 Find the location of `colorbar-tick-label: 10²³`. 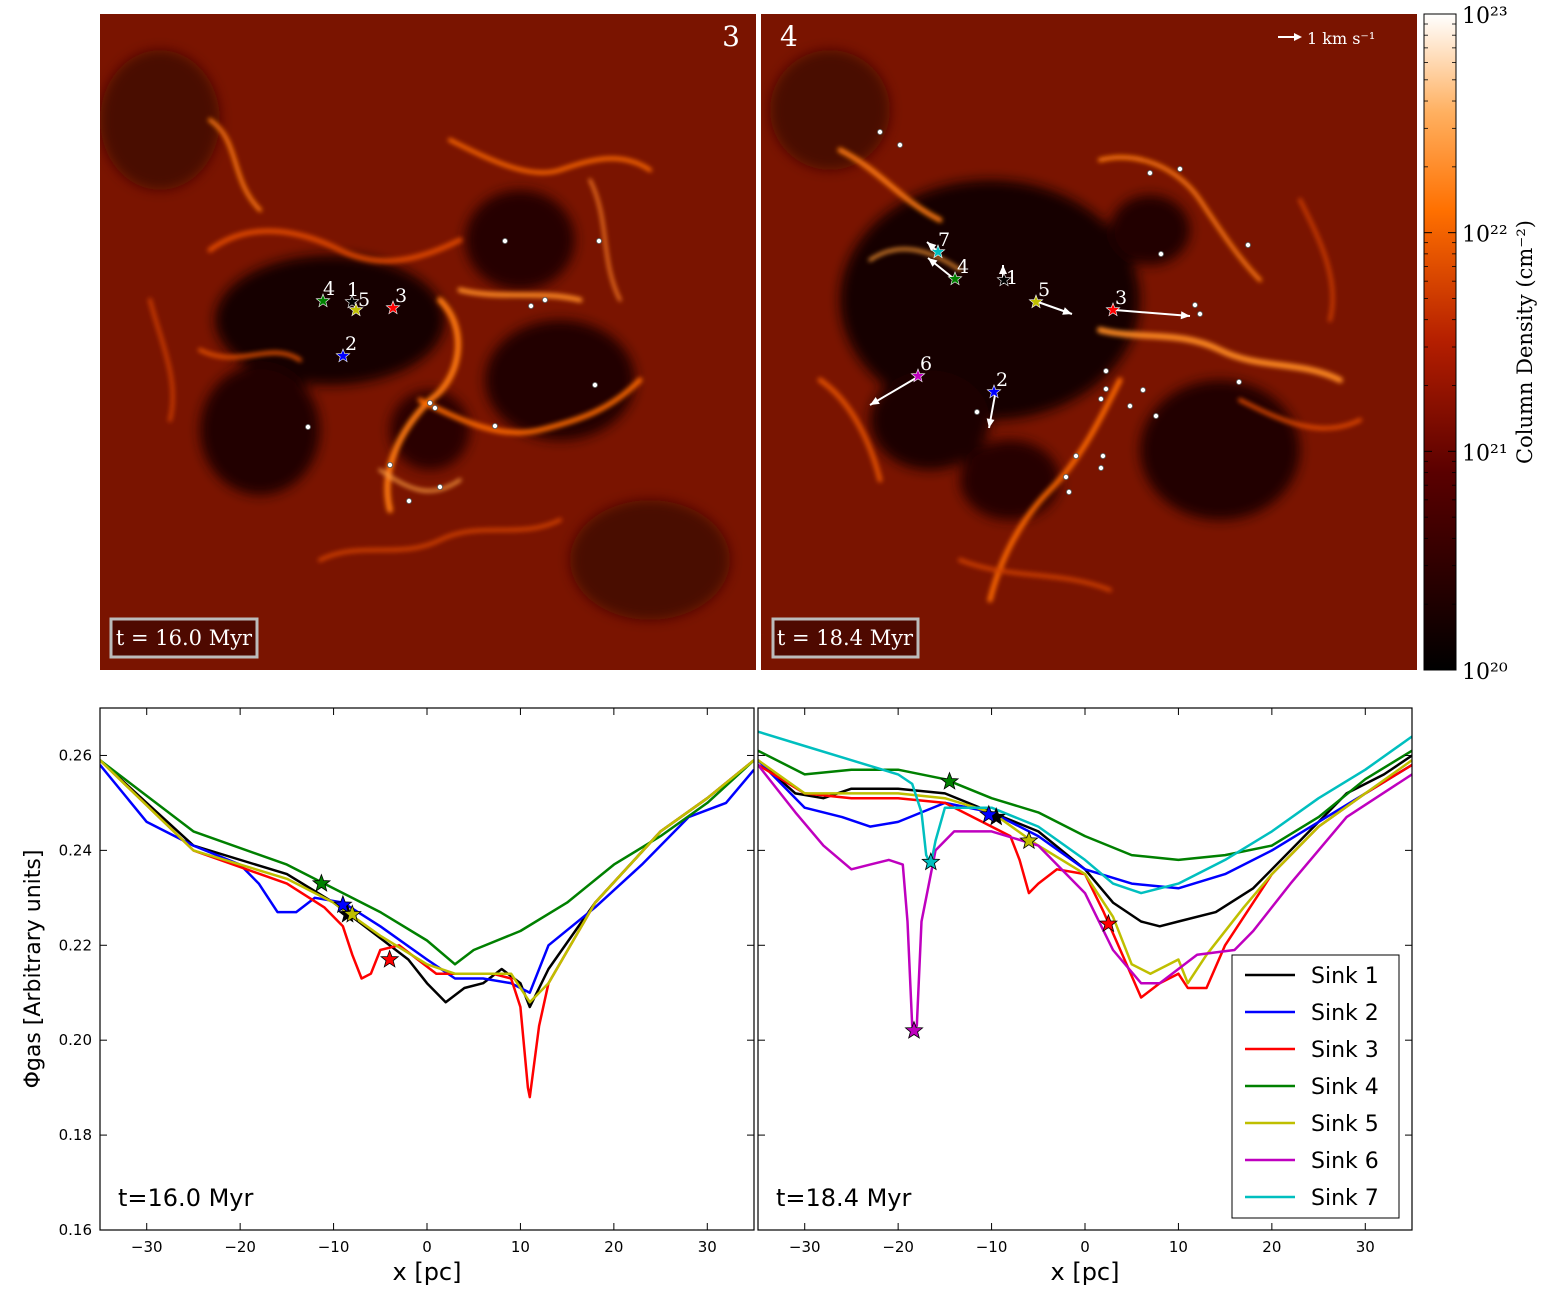

colorbar-tick-label: 10²³ is located at coordinates (1485, 16).